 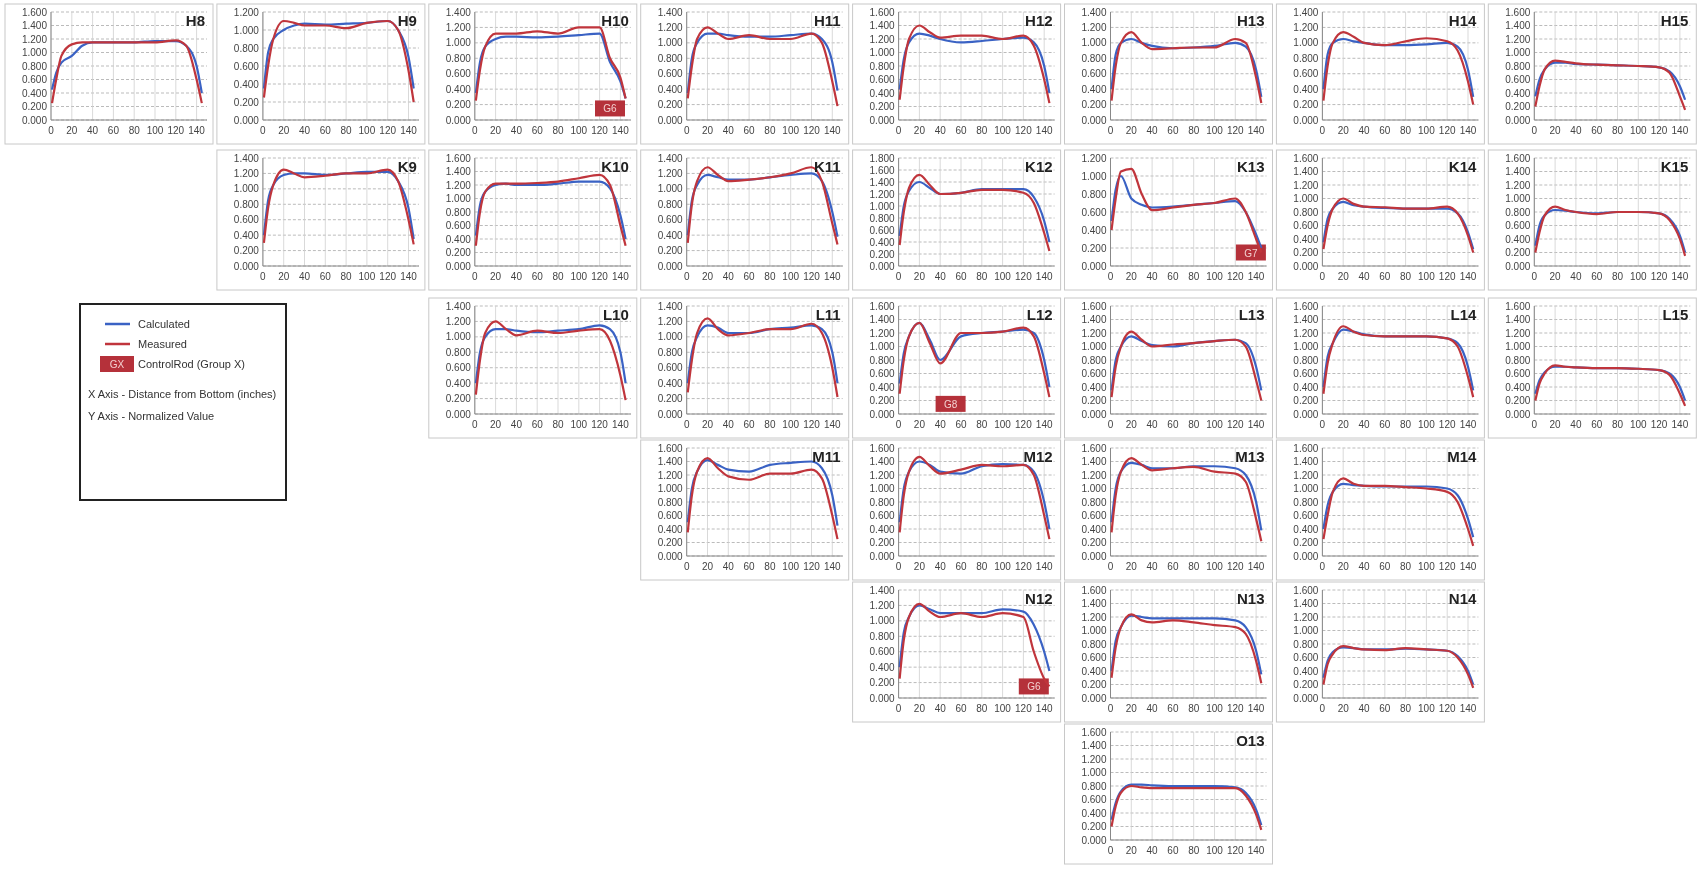 What do you see at coordinates (615, 166) in the screenshot?
I see `chart-title: K10` at bounding box center [615, 166].